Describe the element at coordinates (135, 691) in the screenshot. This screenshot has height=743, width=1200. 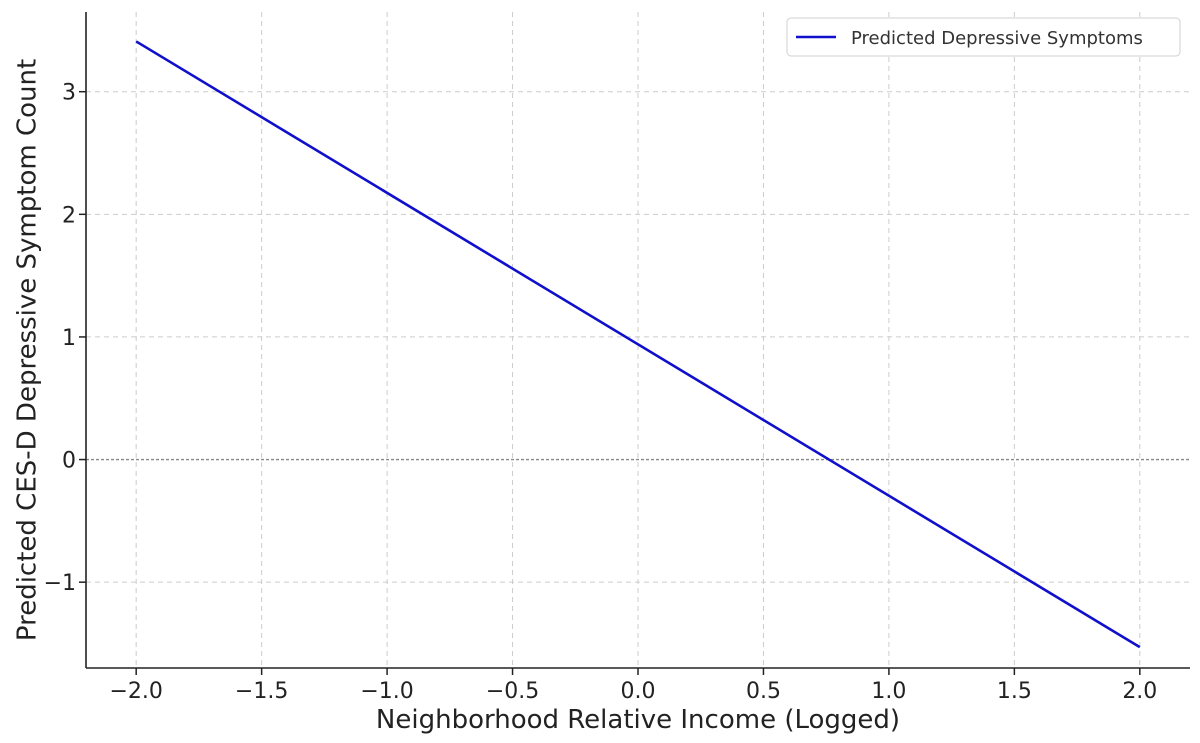
I see `x-tick-label: −2.0` at that location.